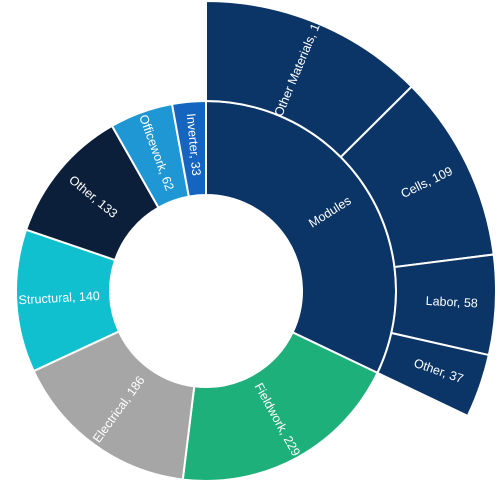 The width and height of the screenshot is (500, 497). What do you see at coordinates (451, 302) in the screenshot?
I see `label-outer-labor: Labor, 58` at bounding box center [451, 302].